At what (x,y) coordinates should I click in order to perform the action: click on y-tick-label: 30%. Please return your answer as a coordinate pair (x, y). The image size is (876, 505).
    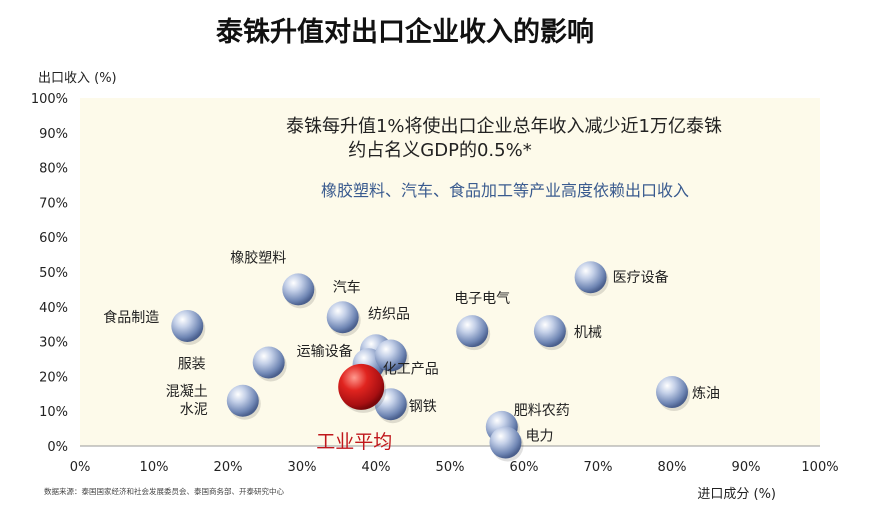
    Looking at the image, I should click on (53, 343).